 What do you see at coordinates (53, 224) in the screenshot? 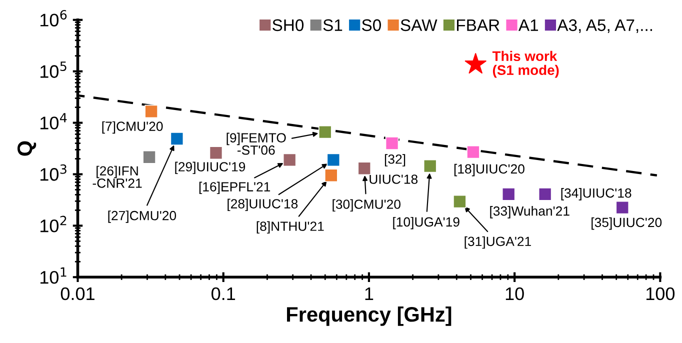
I see `y-tick-label: 10$^{2}$` at bounding box center [53, 224].